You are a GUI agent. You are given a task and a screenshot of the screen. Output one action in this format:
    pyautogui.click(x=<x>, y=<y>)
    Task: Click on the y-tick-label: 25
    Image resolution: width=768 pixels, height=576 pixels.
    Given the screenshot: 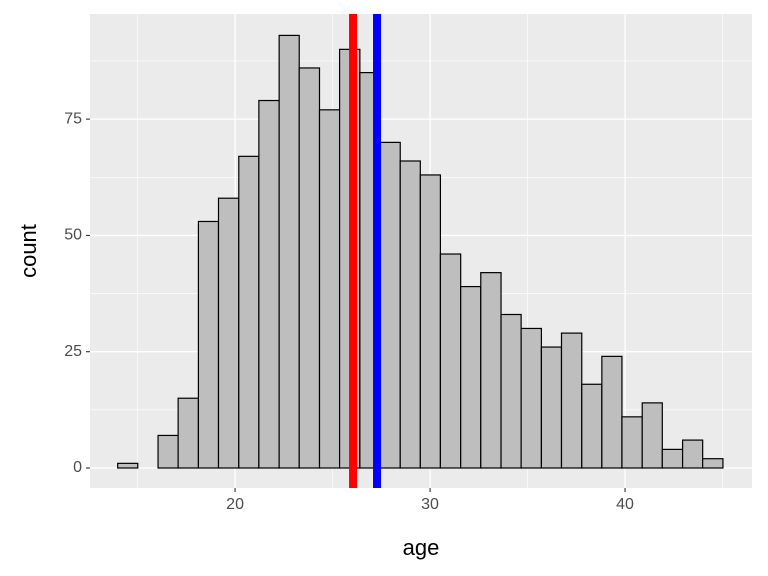 What is the action you would take?
    pyautogui.click(x=73, y=351)
    